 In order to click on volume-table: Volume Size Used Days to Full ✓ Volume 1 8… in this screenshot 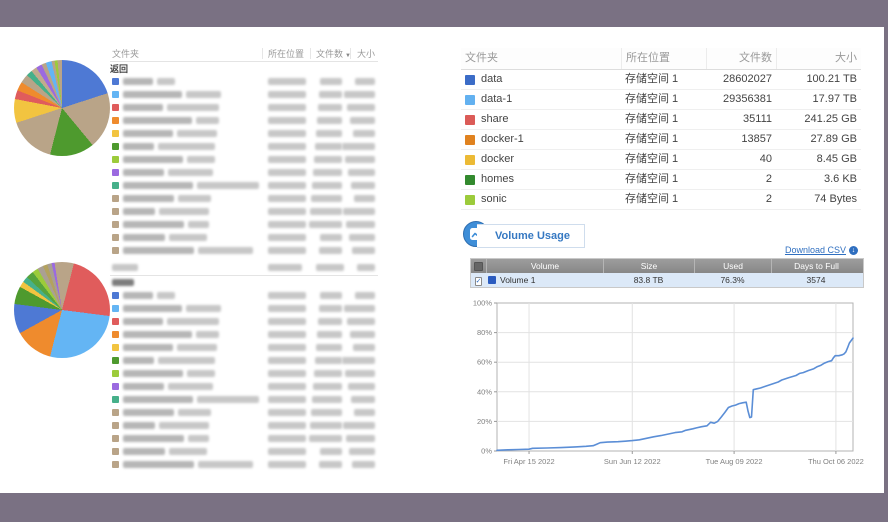, I will do `click(667, 273)`.